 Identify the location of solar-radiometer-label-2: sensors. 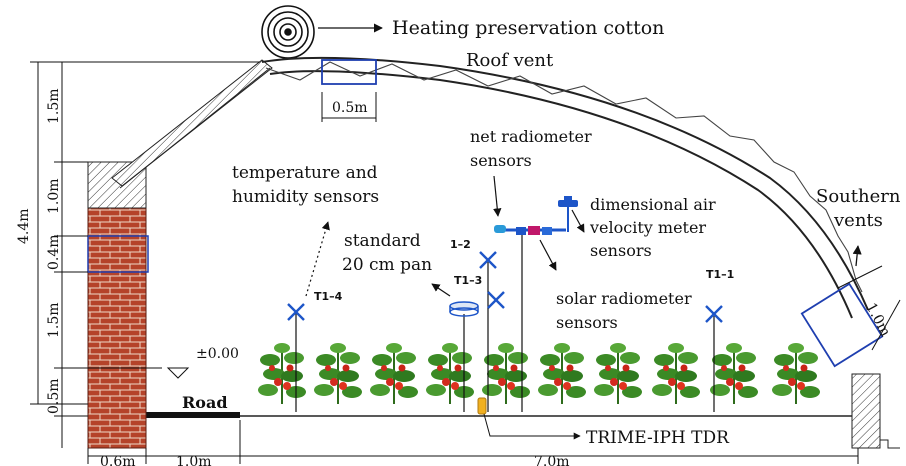
(587, 322).